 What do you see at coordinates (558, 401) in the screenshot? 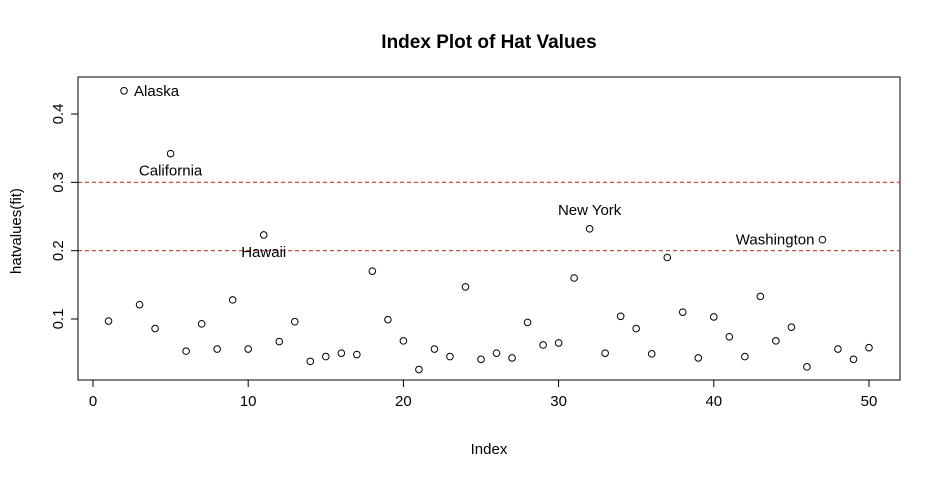
I see `x-tick-label: 30` at bounding box center [558, 401].